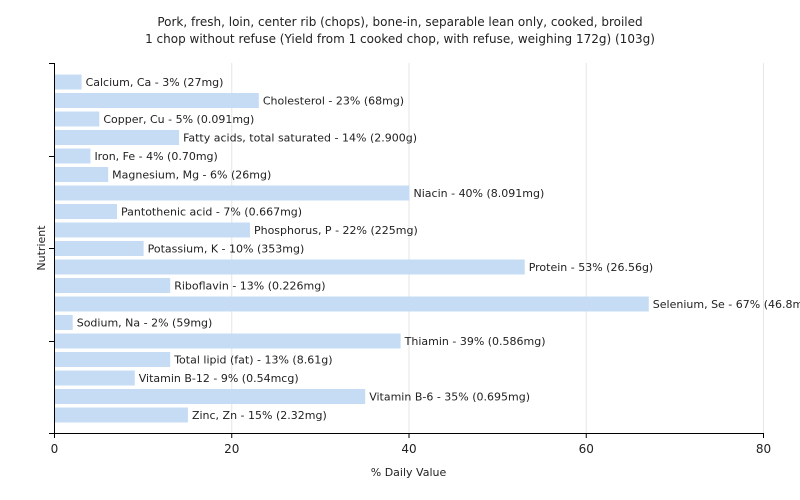 The height and width of the screenshot is (500, 800). Describe the element at coordinates (155, 156) in the screenshot. I see `bar-label: Iron, Fe - 4% (0.70mg)` at that location.